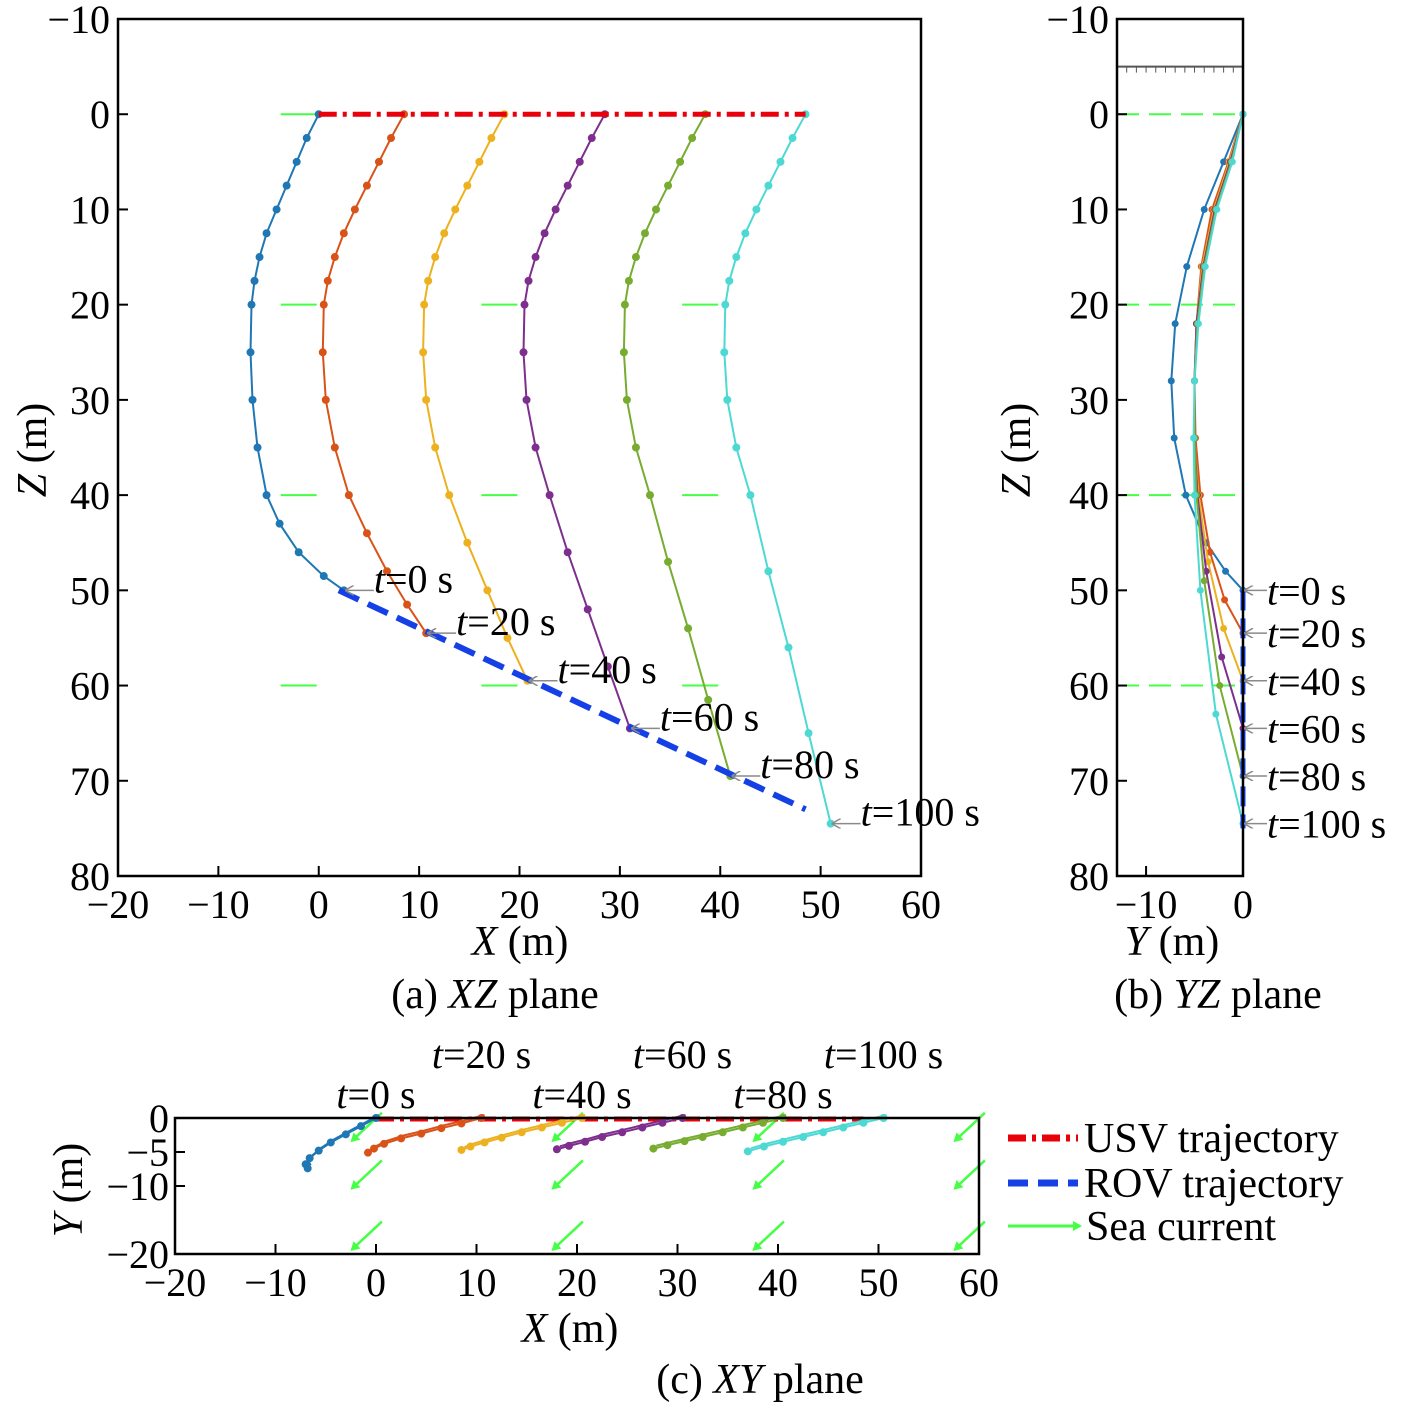 The width and height of the screenshot is (1418, 1408). I want to click on xy-x-tick-label: 20, so click(577, 1282).